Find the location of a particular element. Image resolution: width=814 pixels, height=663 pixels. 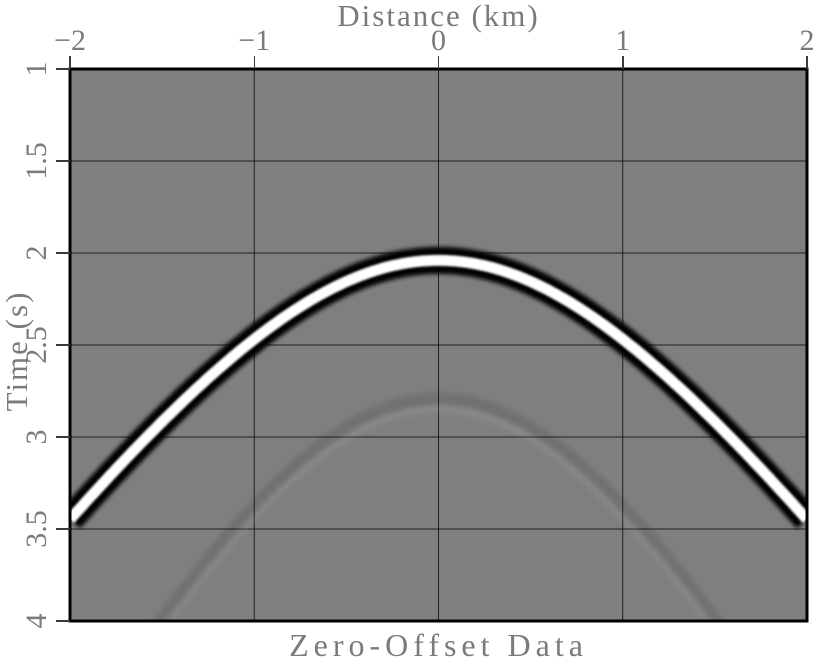

y-tick-label: 3.5 is located at coordinates (36, 529).